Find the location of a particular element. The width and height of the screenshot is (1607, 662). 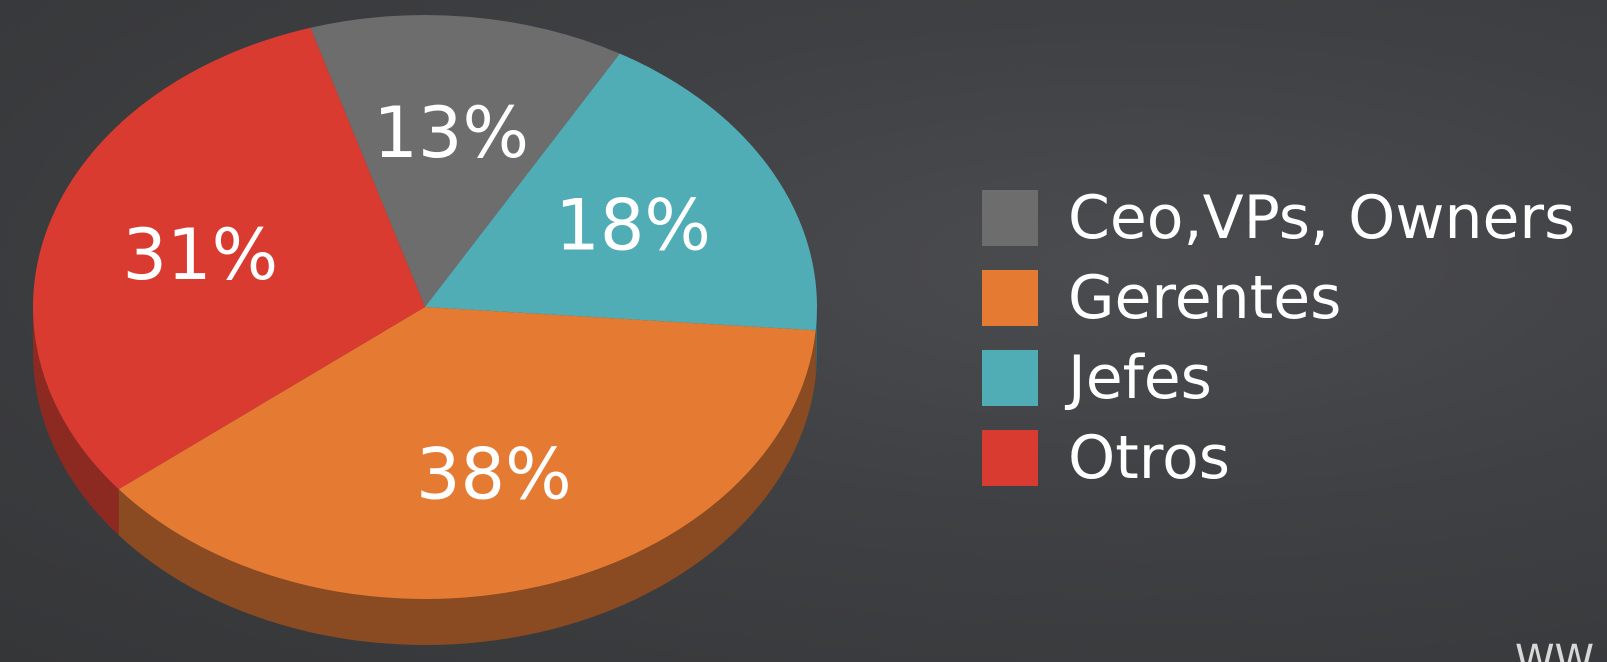

pie-slice-ceo is located at coordinates (465, 161).